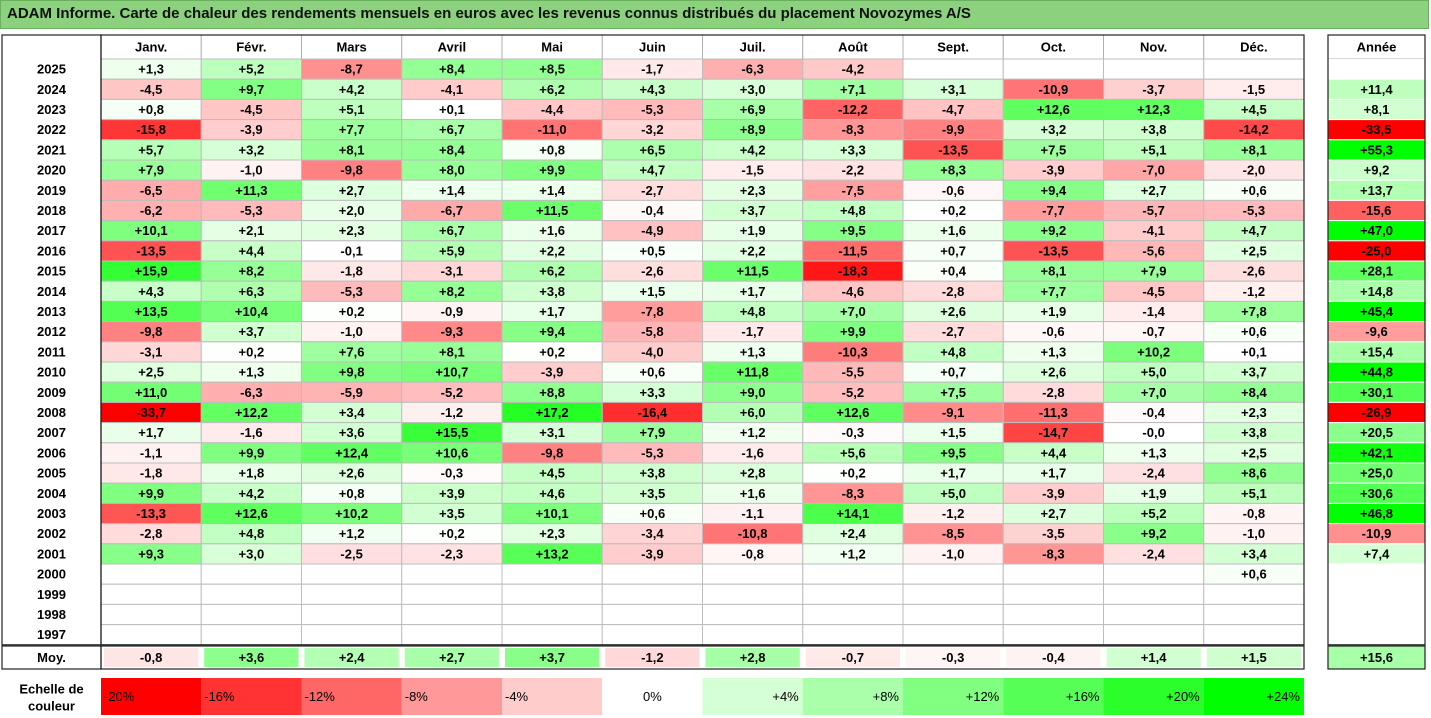 The image size is (1431, 718). What do you see at coordinates (653, 89) in the screenshot?
I see `heatmap-cell-value: +4,3` at bounding box center [653, 89].